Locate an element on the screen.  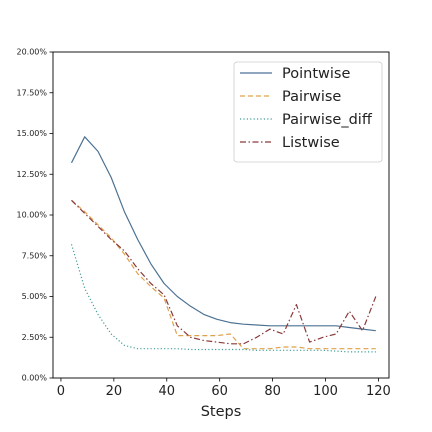
x-axis-ticks: 0 20 40 60 80 100 120 is located at coordinates (224, 388).